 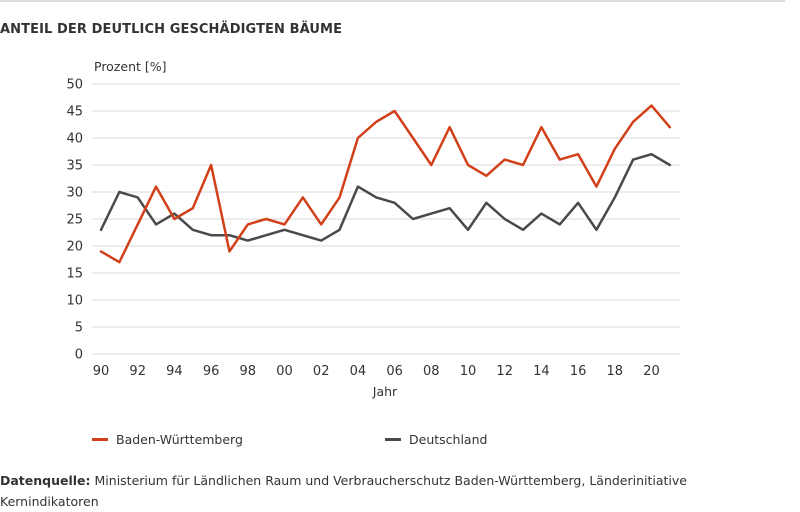 What do you see at coordinates (376, 371) in the screenshot?
I see `x-axis-ticks: 90 92 94 96 98 00 02 04 06 08 10 12 14 16 18 20` at bounding box center [376, 371].